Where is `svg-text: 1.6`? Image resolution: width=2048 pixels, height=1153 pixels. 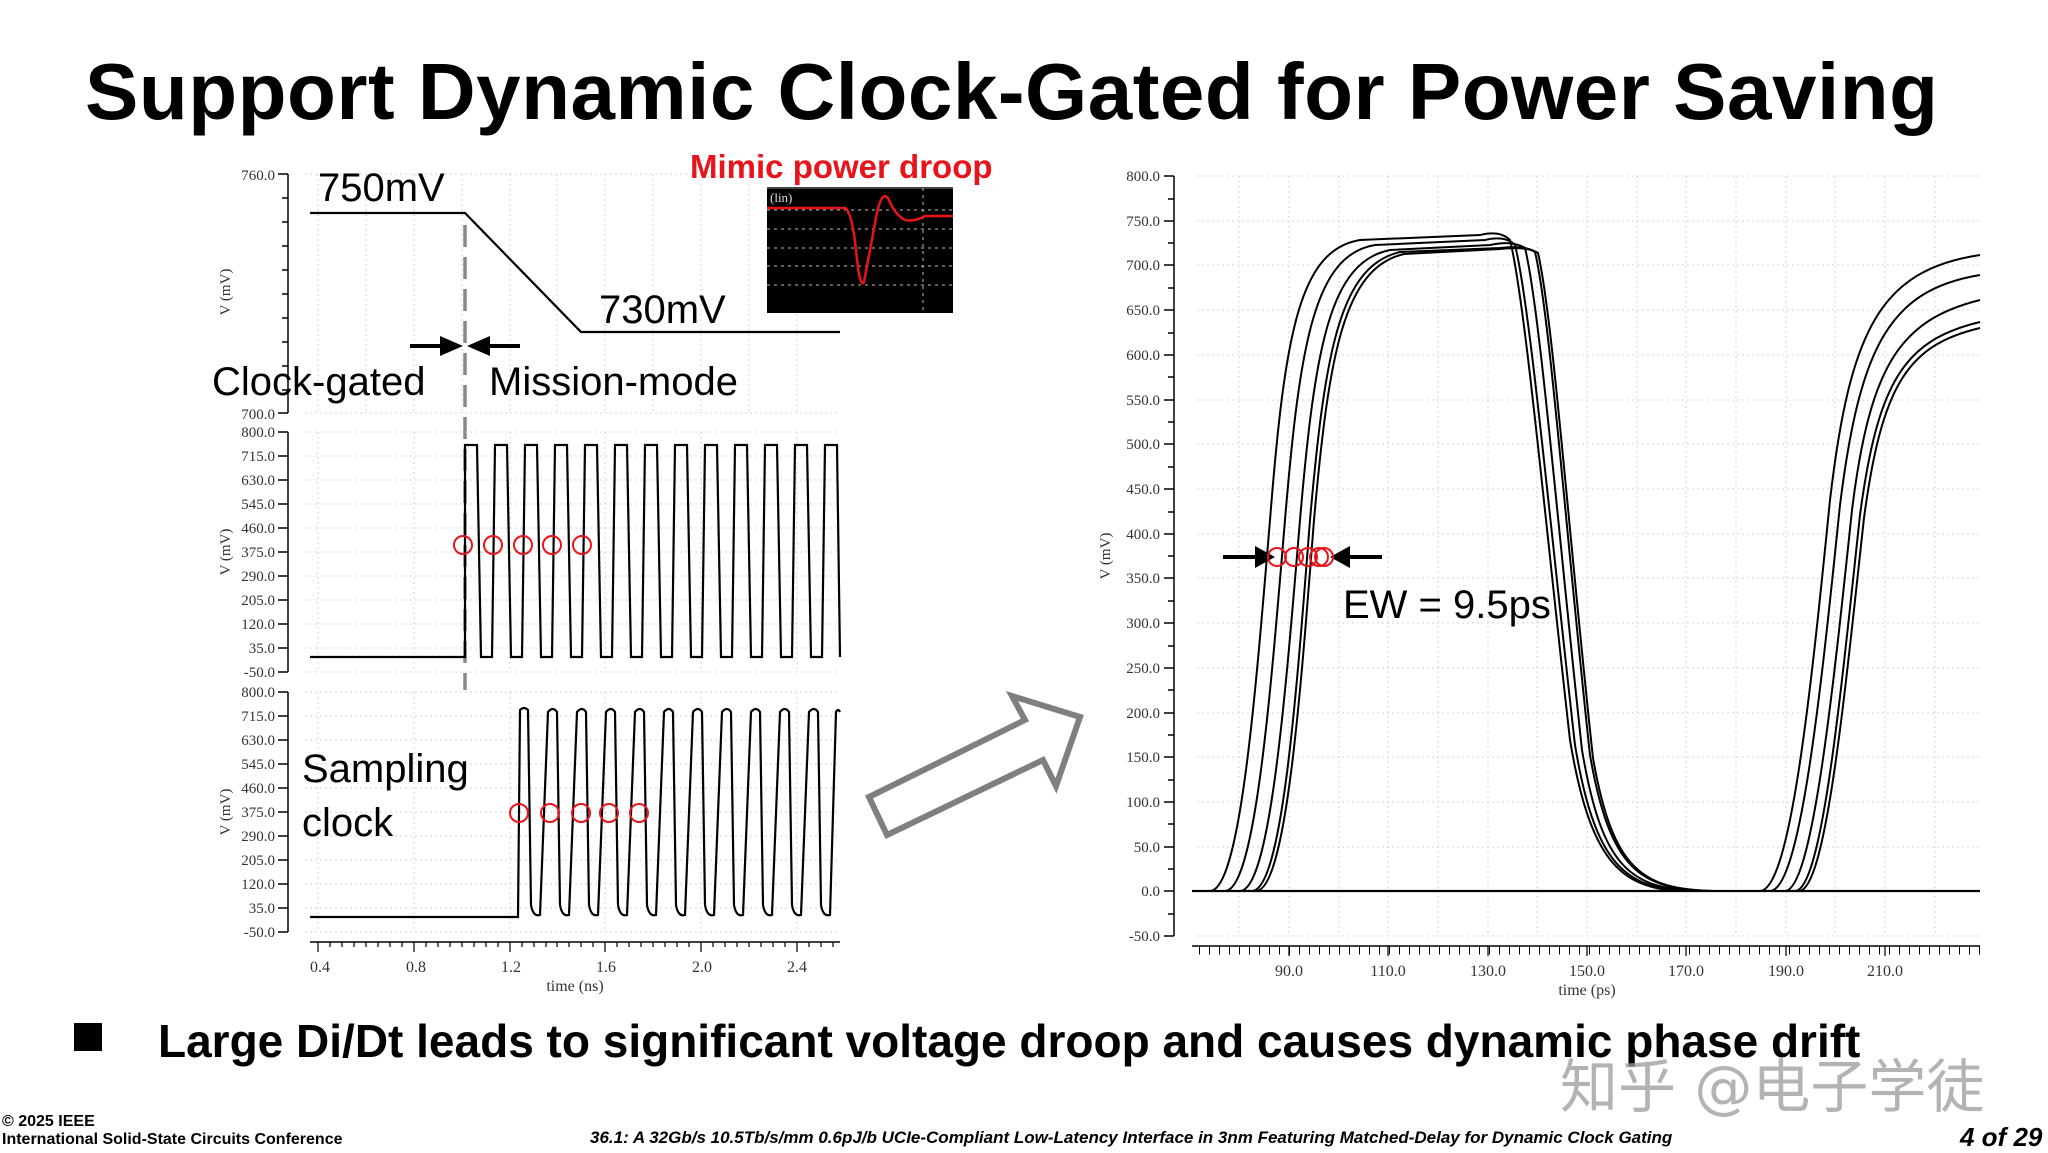
svg-text: 1.6 is located at coordinates (606, 967).